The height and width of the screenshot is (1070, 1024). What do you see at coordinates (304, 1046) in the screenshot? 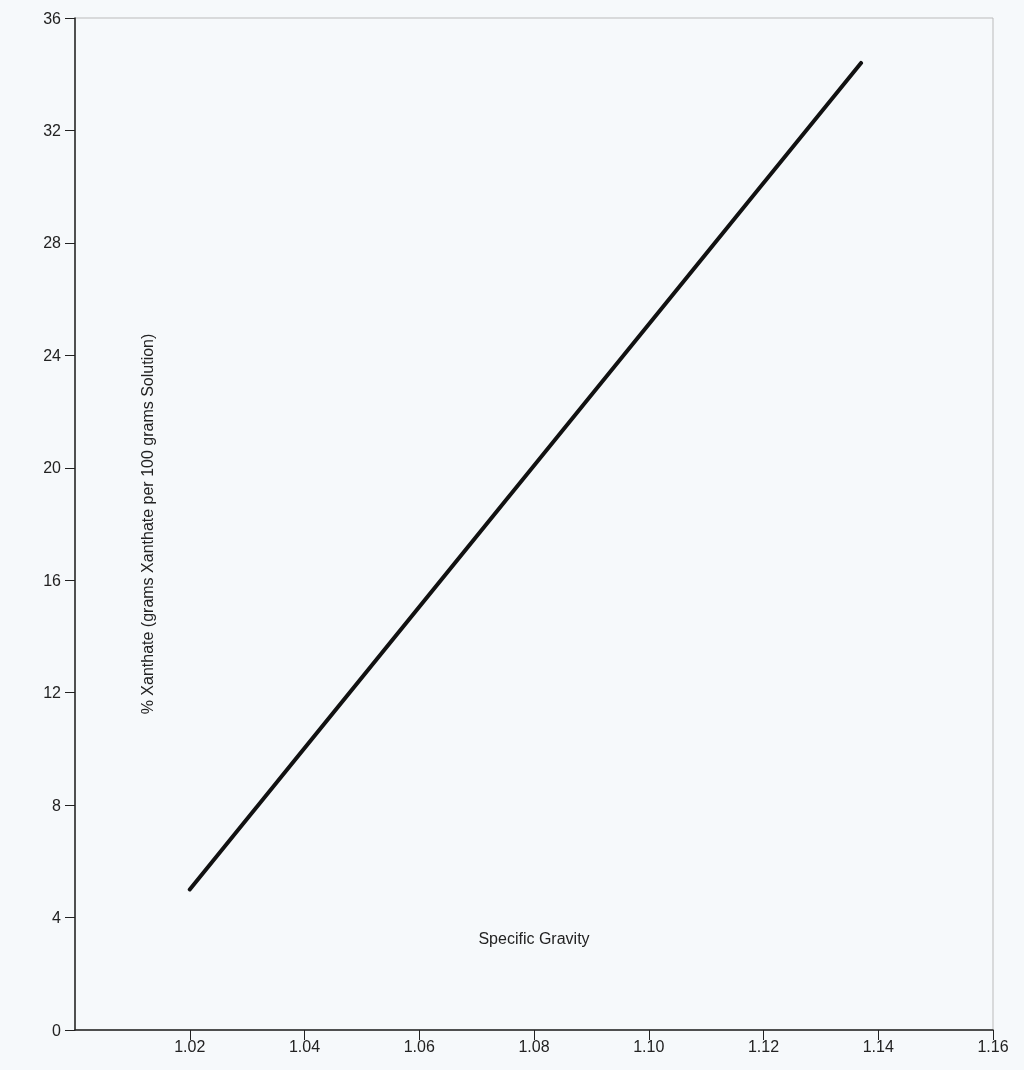
I see `x-tick-label: 1.04` at bounding box center [304, 1046].